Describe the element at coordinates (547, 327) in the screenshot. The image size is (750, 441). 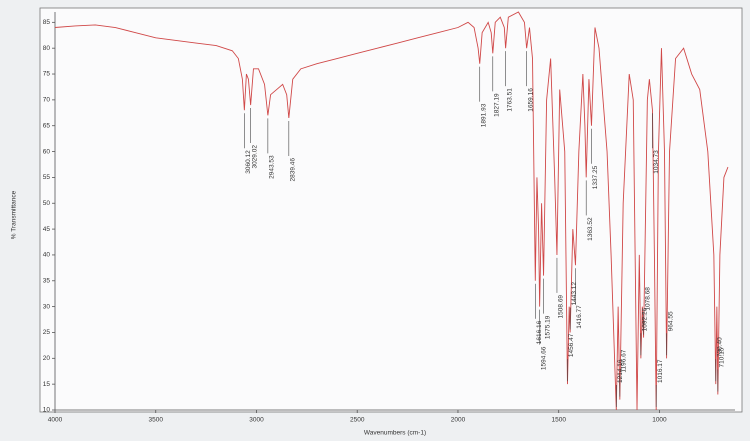
I see `peak-label: 1575.19` at that location.